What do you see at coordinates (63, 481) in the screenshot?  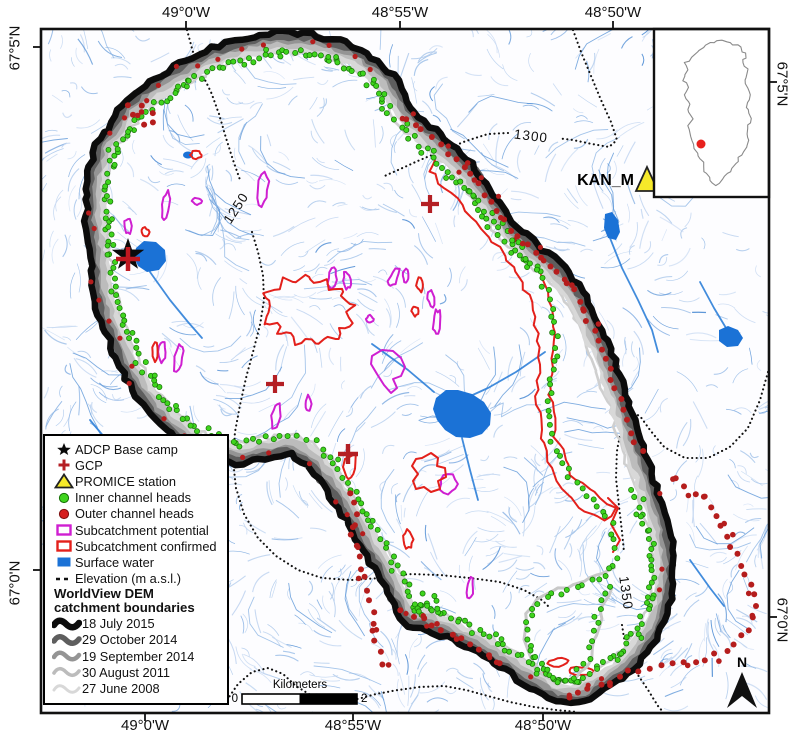 I see `triangle-icon` at bounding box center [63, 481].